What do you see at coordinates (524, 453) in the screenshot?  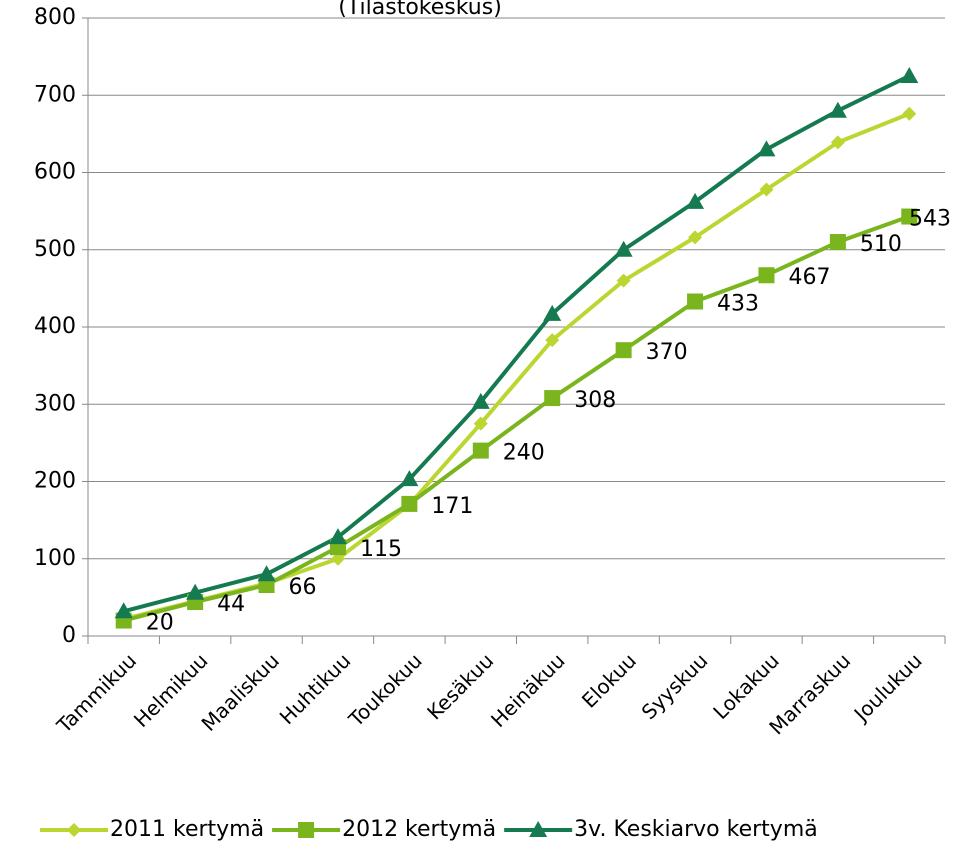 I see `data-label: 240` at bounding box center [524, 453].